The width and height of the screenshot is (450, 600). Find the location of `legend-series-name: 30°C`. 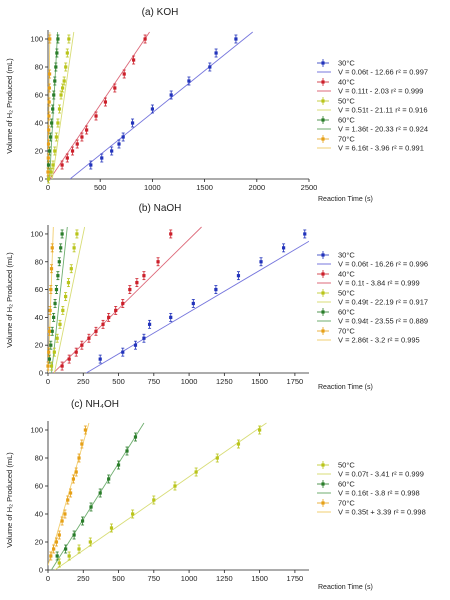

legend-series-name: 30°C is located at coordinates (346, 63).